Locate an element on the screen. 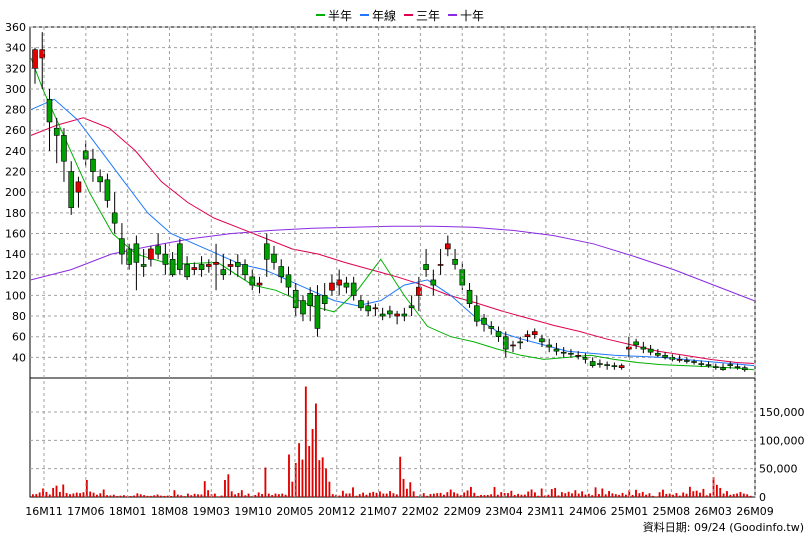 The image size is (808, 540). x-tick-label: 25M01 is located at coordinates (630, 511).